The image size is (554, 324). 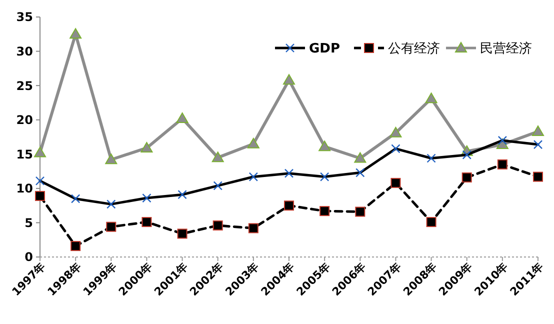 I want to click on legend-label: 民营经济, so click(x=506, y=49).